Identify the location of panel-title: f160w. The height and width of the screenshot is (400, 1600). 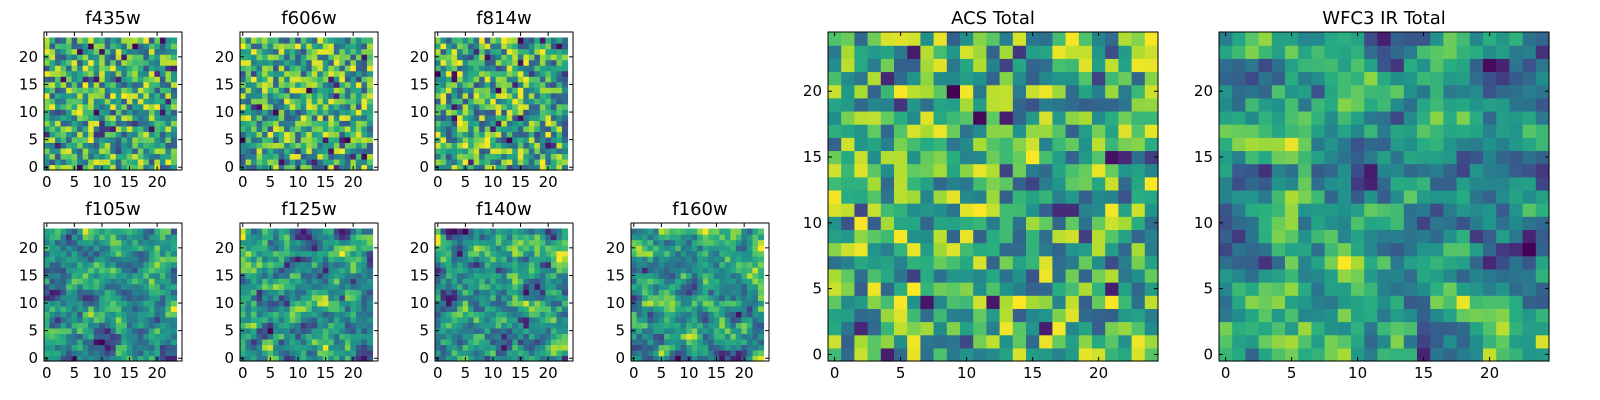
(699, 209).